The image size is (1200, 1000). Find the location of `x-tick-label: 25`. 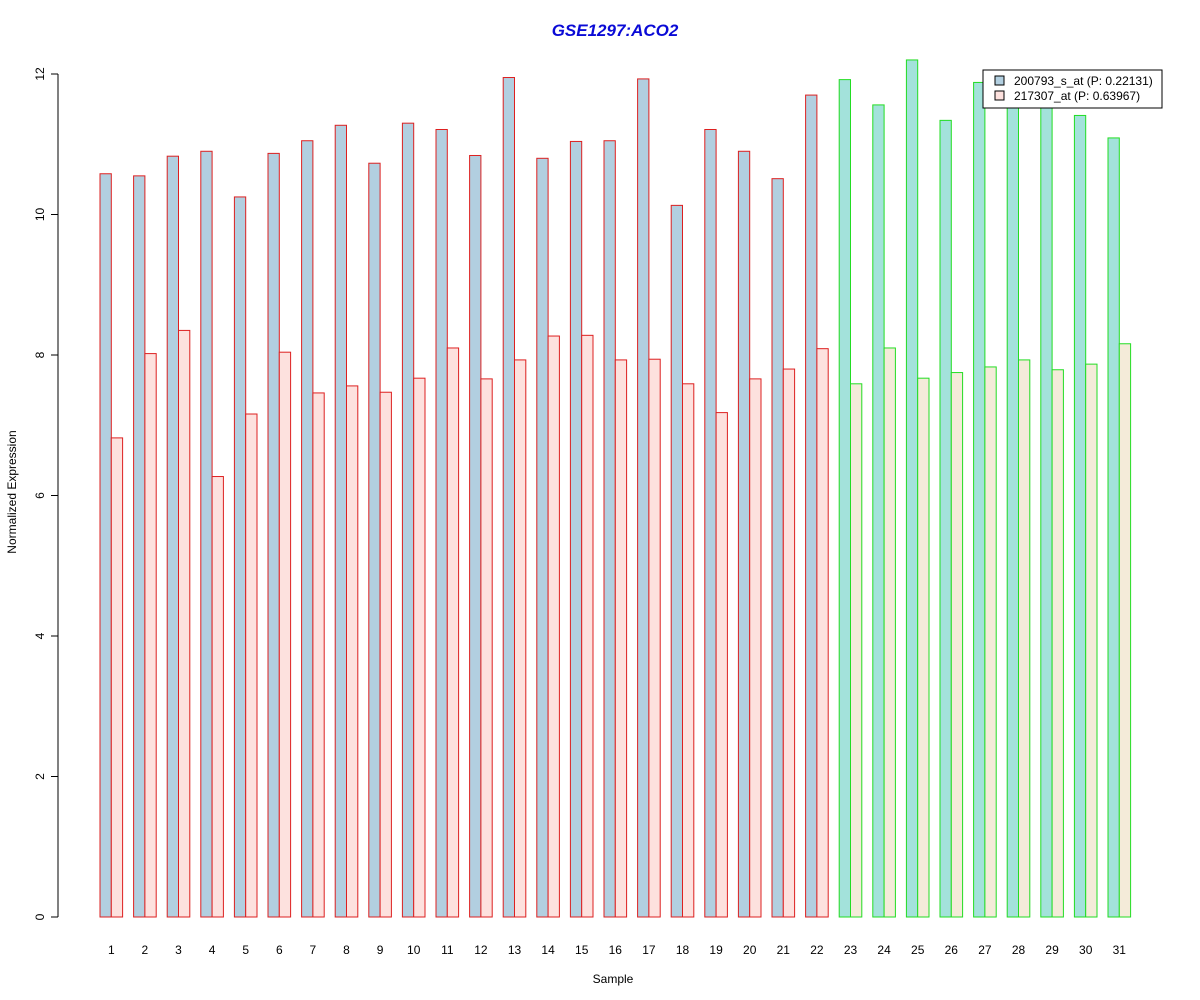

x-tick-label: 25 is located at coordinates (918, 950).